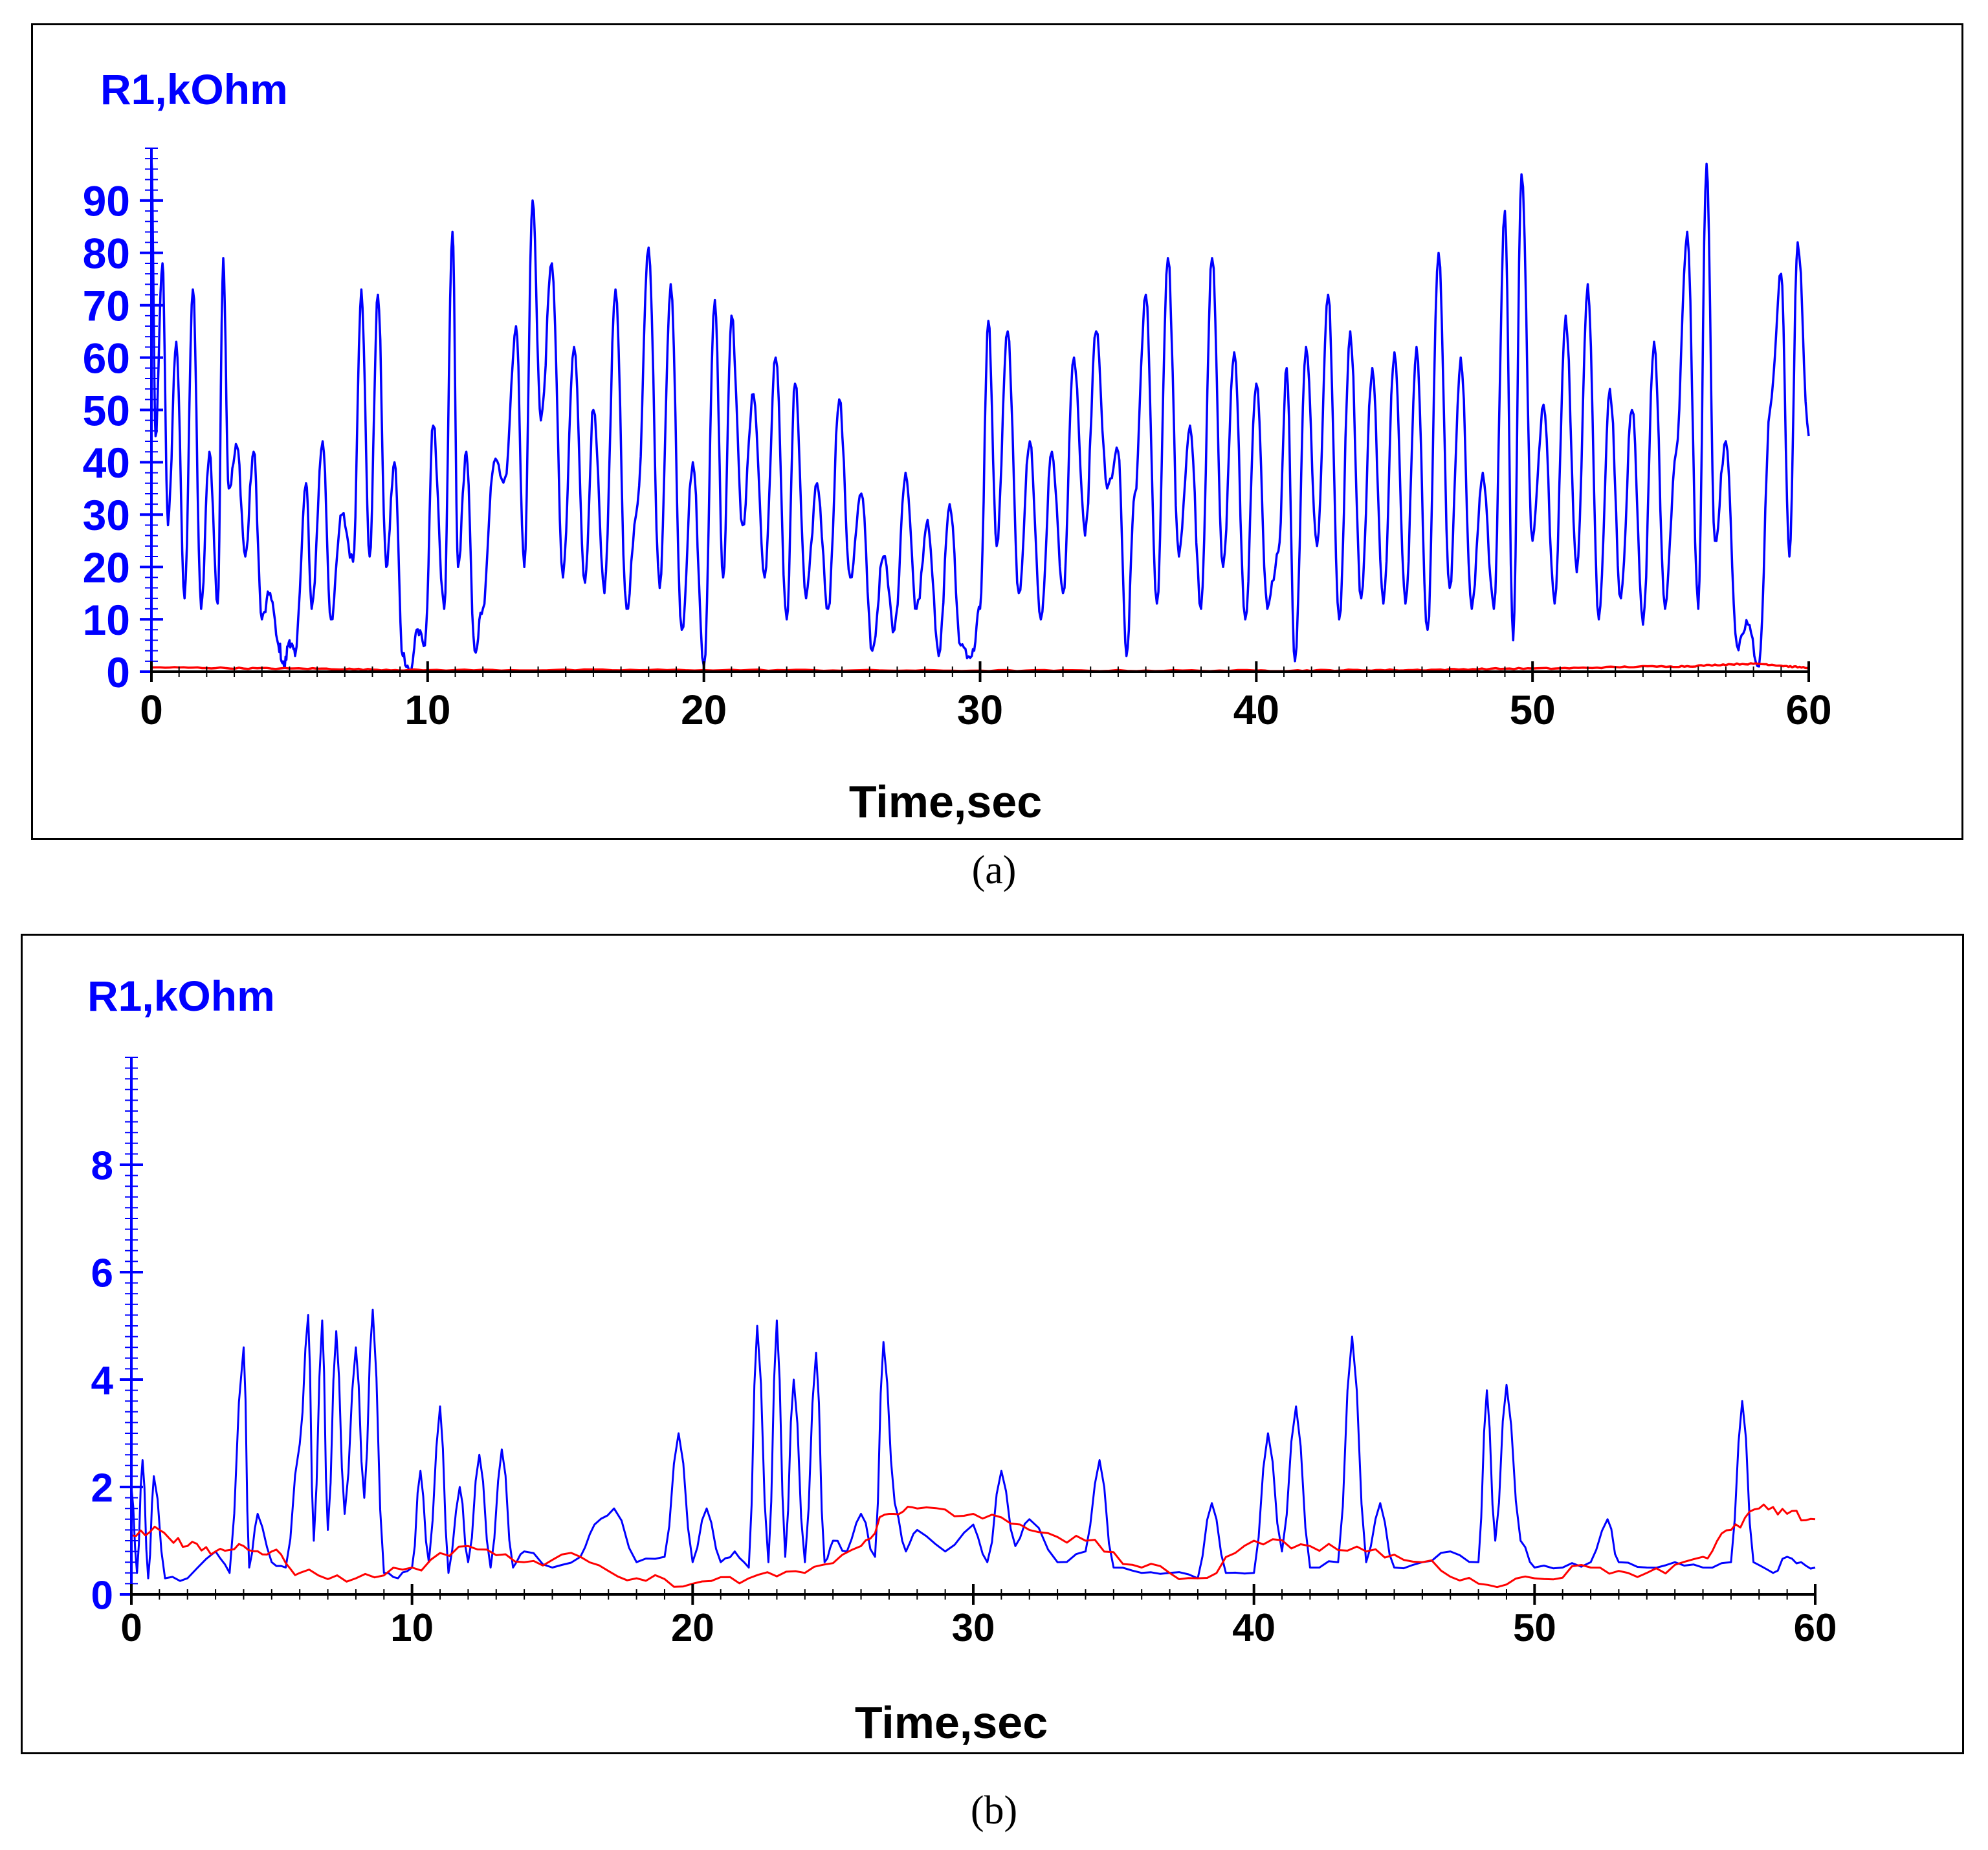 The height and width of the screenshot is (1850, 1988). What do you see at coordinates (106, 305) in the screenshot?
I see `y-tick-label: 70` at bounding box center [106, 305].